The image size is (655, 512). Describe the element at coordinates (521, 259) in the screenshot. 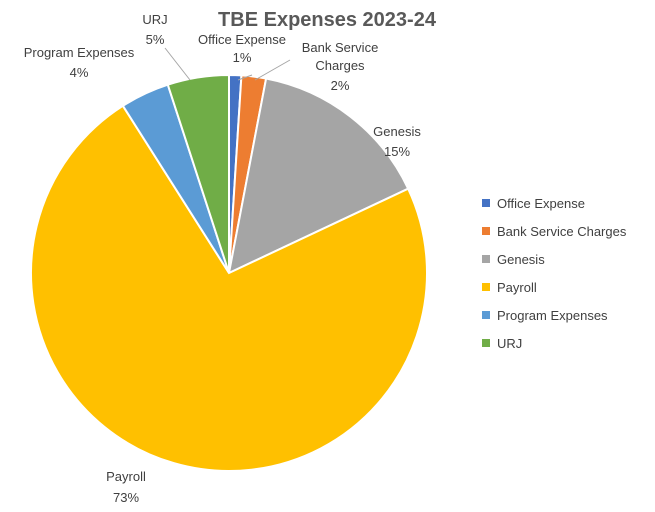

I see `legend-label-genesis: Genesis` at that location.